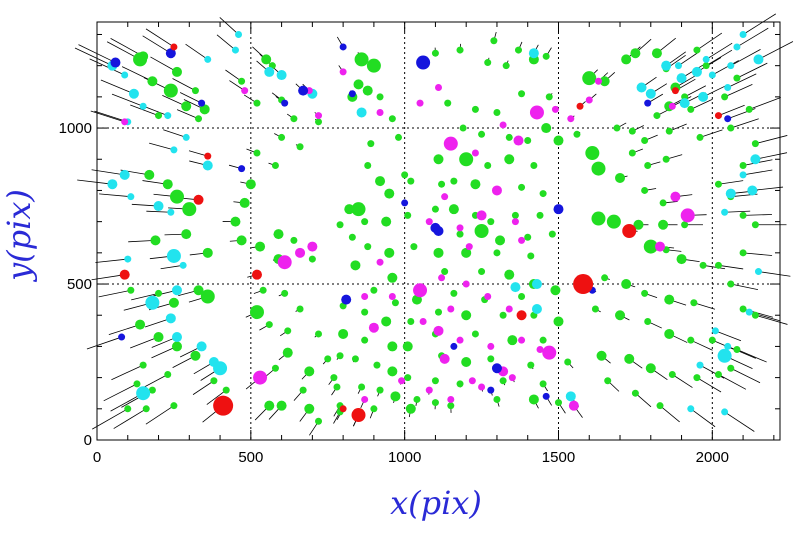 This screenshot has height=537, width=797. What do you see at coordinates (250, 457) in the screenshot?
I see `x-tick-label: 500` at bounding box center [250, 457].